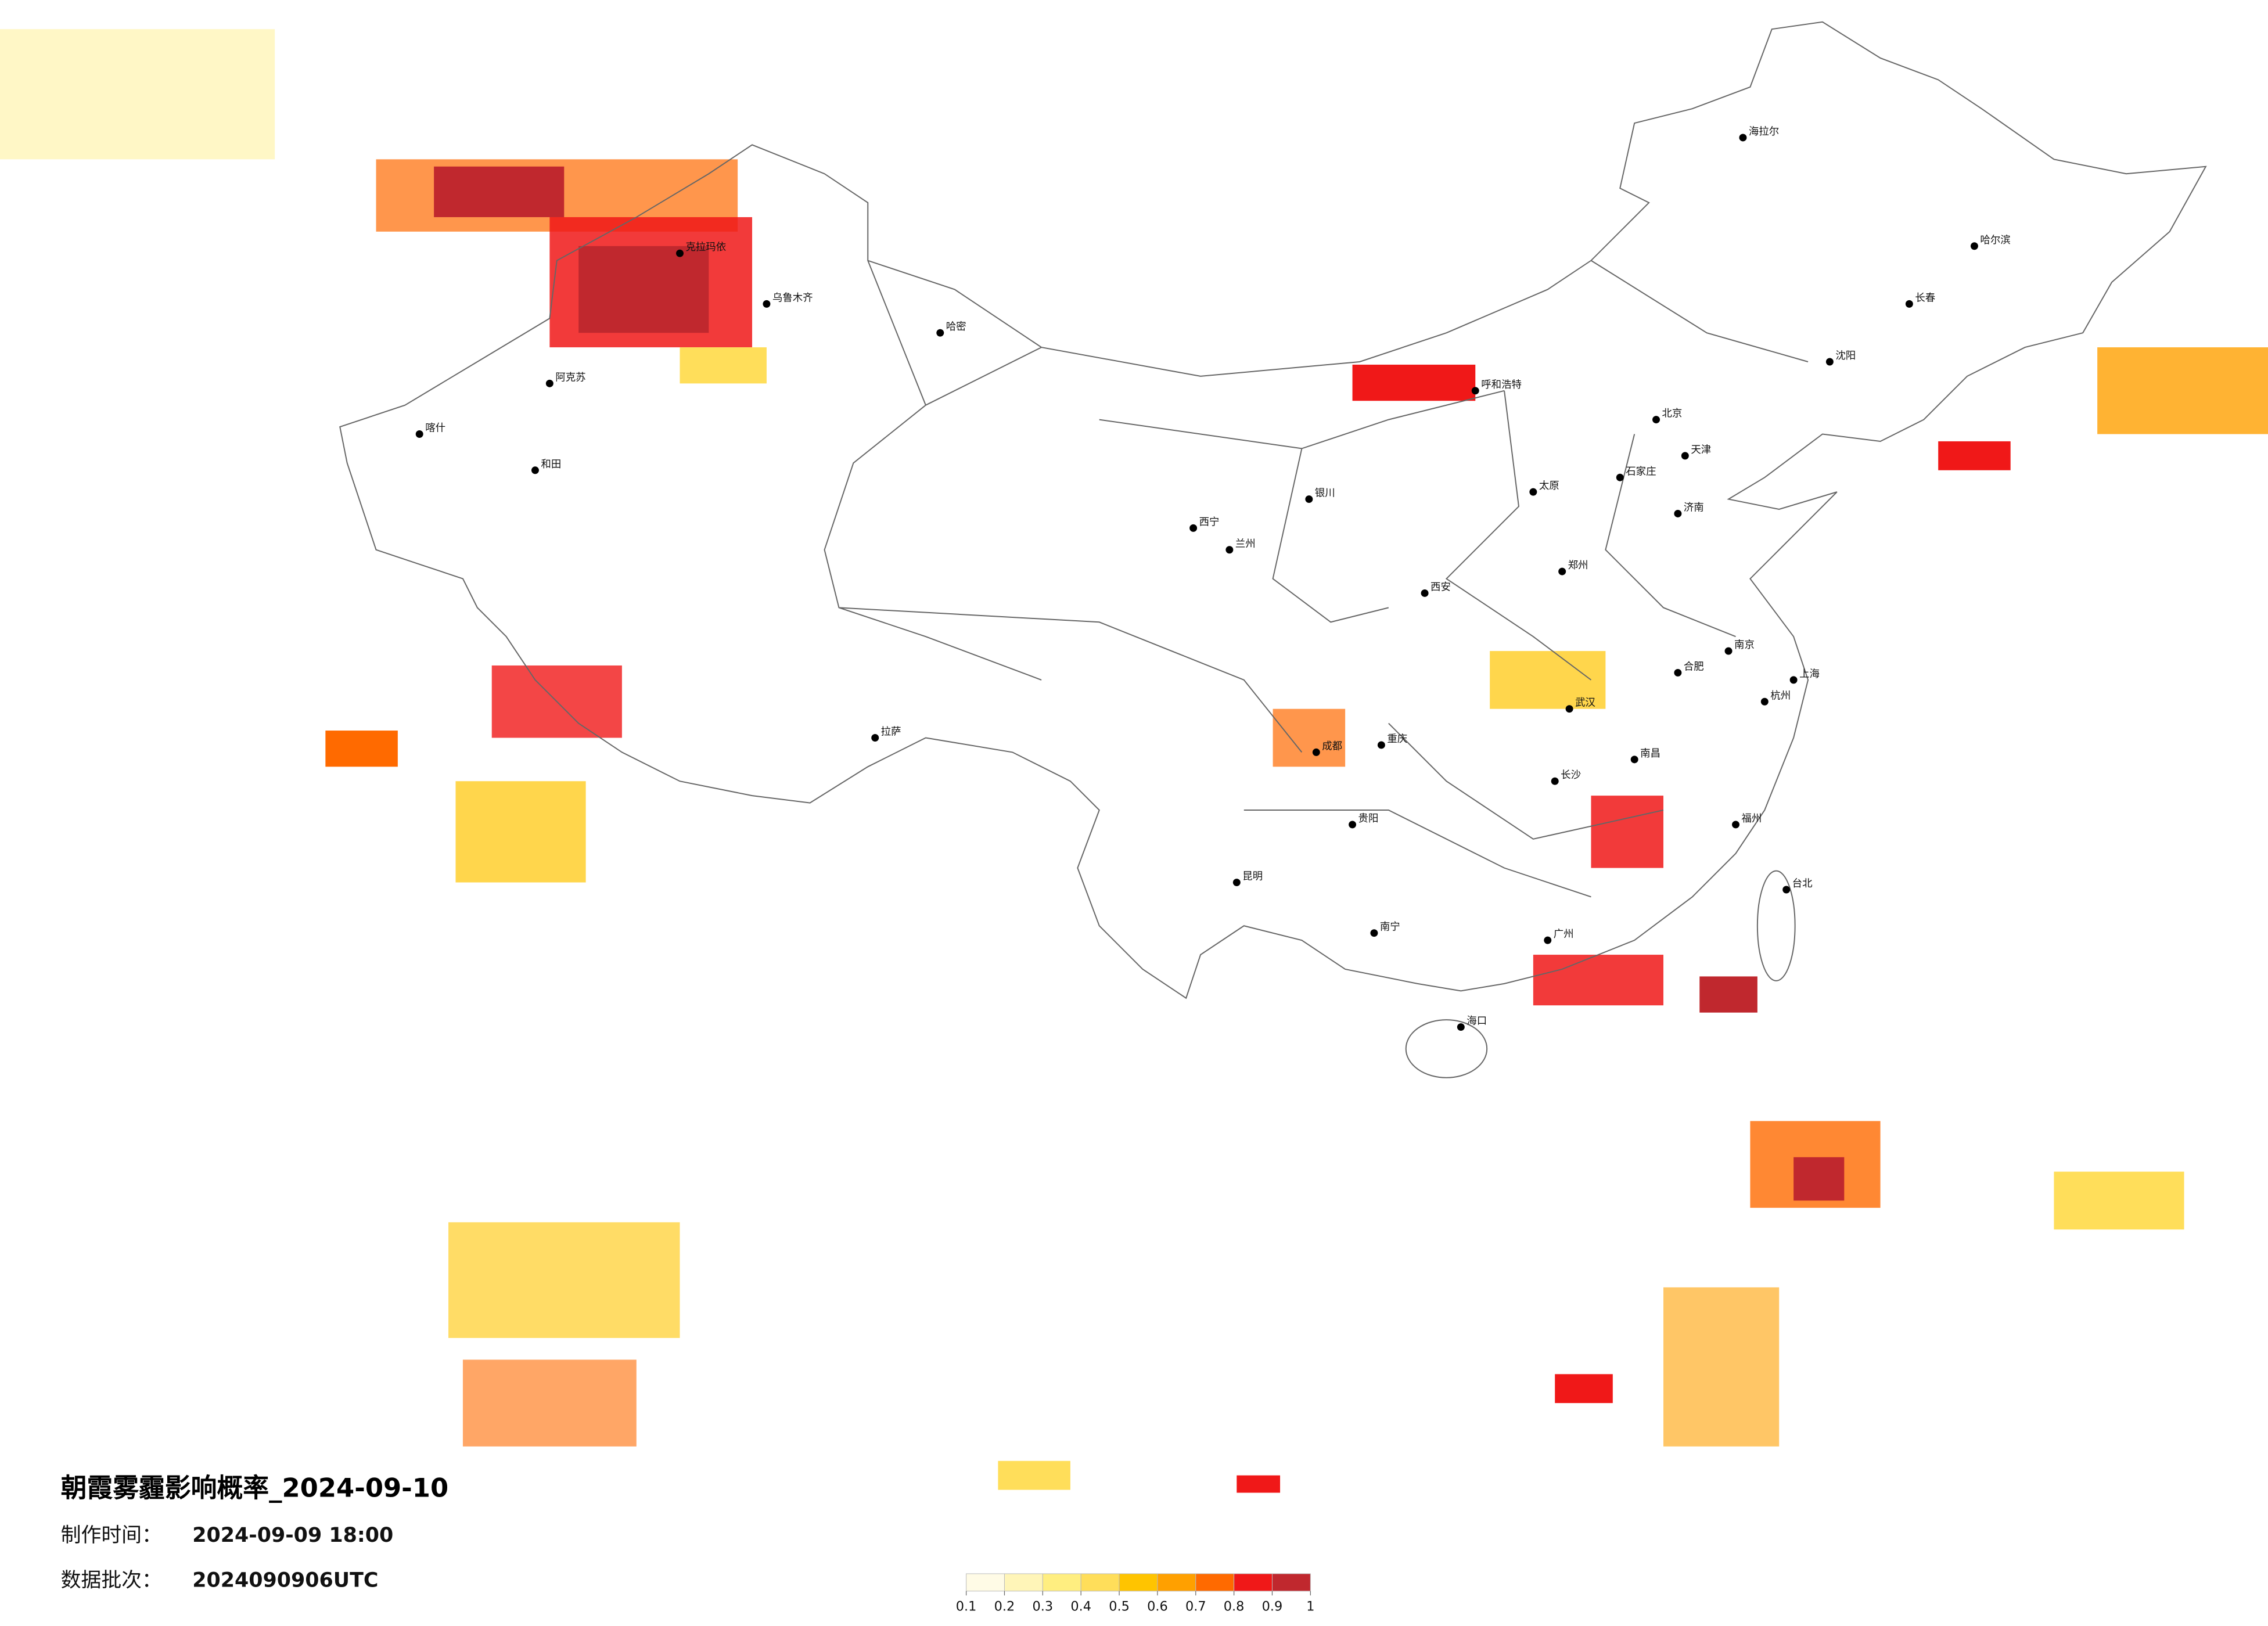  Describe the element at coordinates (435, 428) in the screenshot. I see `city-label: 喀什` at that location.